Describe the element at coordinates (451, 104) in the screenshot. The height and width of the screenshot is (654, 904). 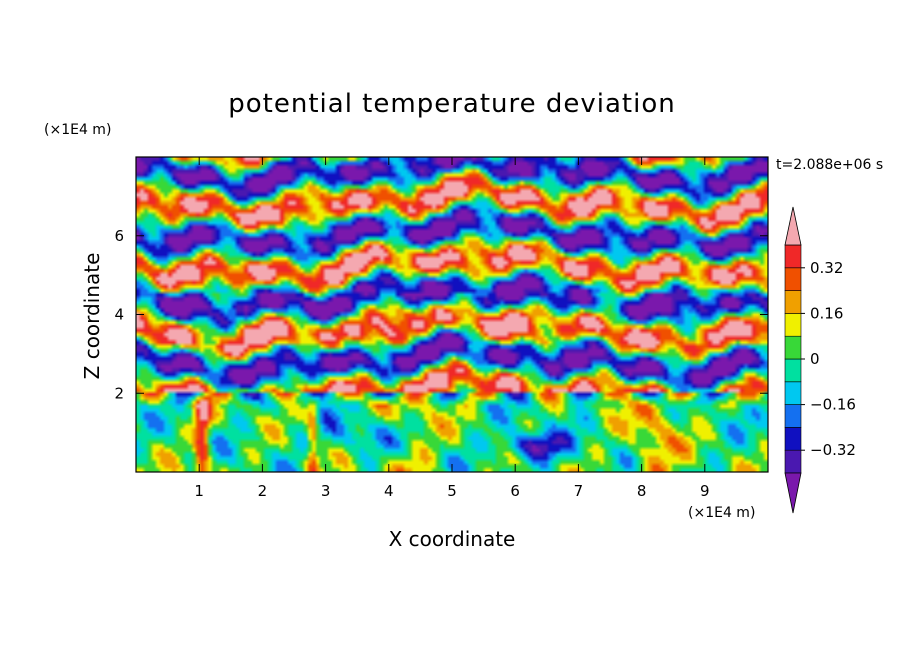
I see `chart-title: potential temperature deviation` at that location.